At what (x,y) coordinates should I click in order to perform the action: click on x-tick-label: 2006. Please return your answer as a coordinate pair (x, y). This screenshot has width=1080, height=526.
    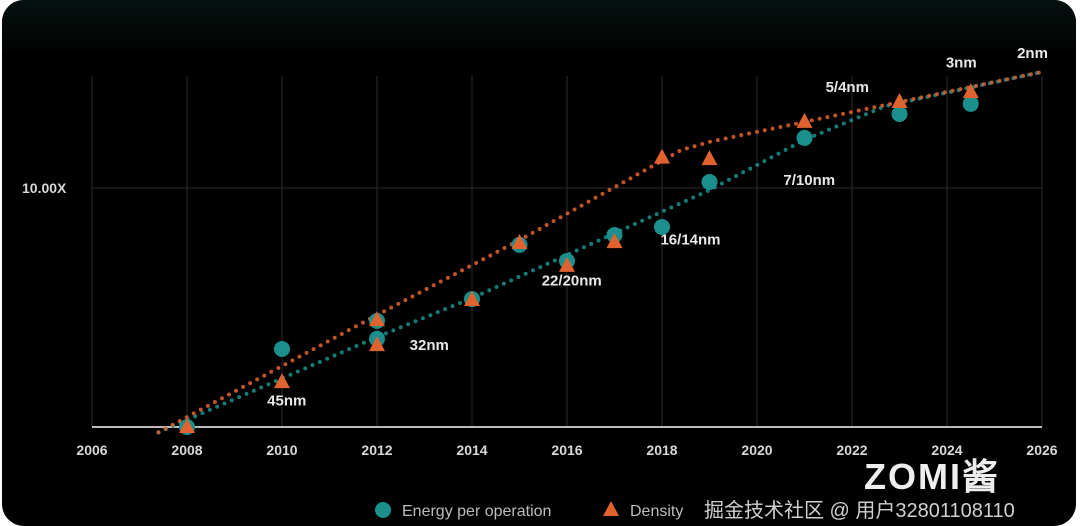
    Looking at the image, I should click on (91, 450).